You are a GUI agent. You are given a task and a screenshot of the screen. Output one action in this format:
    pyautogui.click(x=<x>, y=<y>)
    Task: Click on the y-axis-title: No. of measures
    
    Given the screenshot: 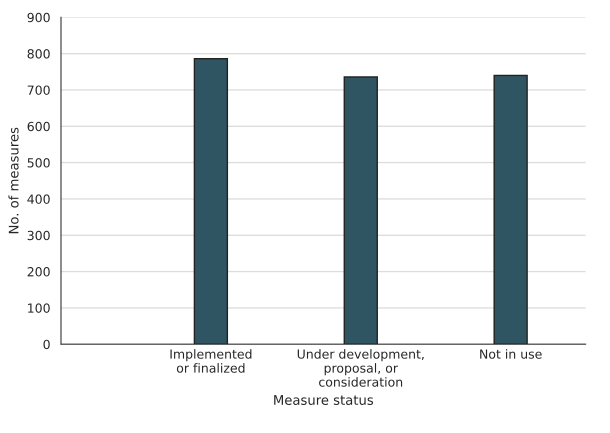 What is the action you would take?
    pyautogui.click(x=13, y=181)
    